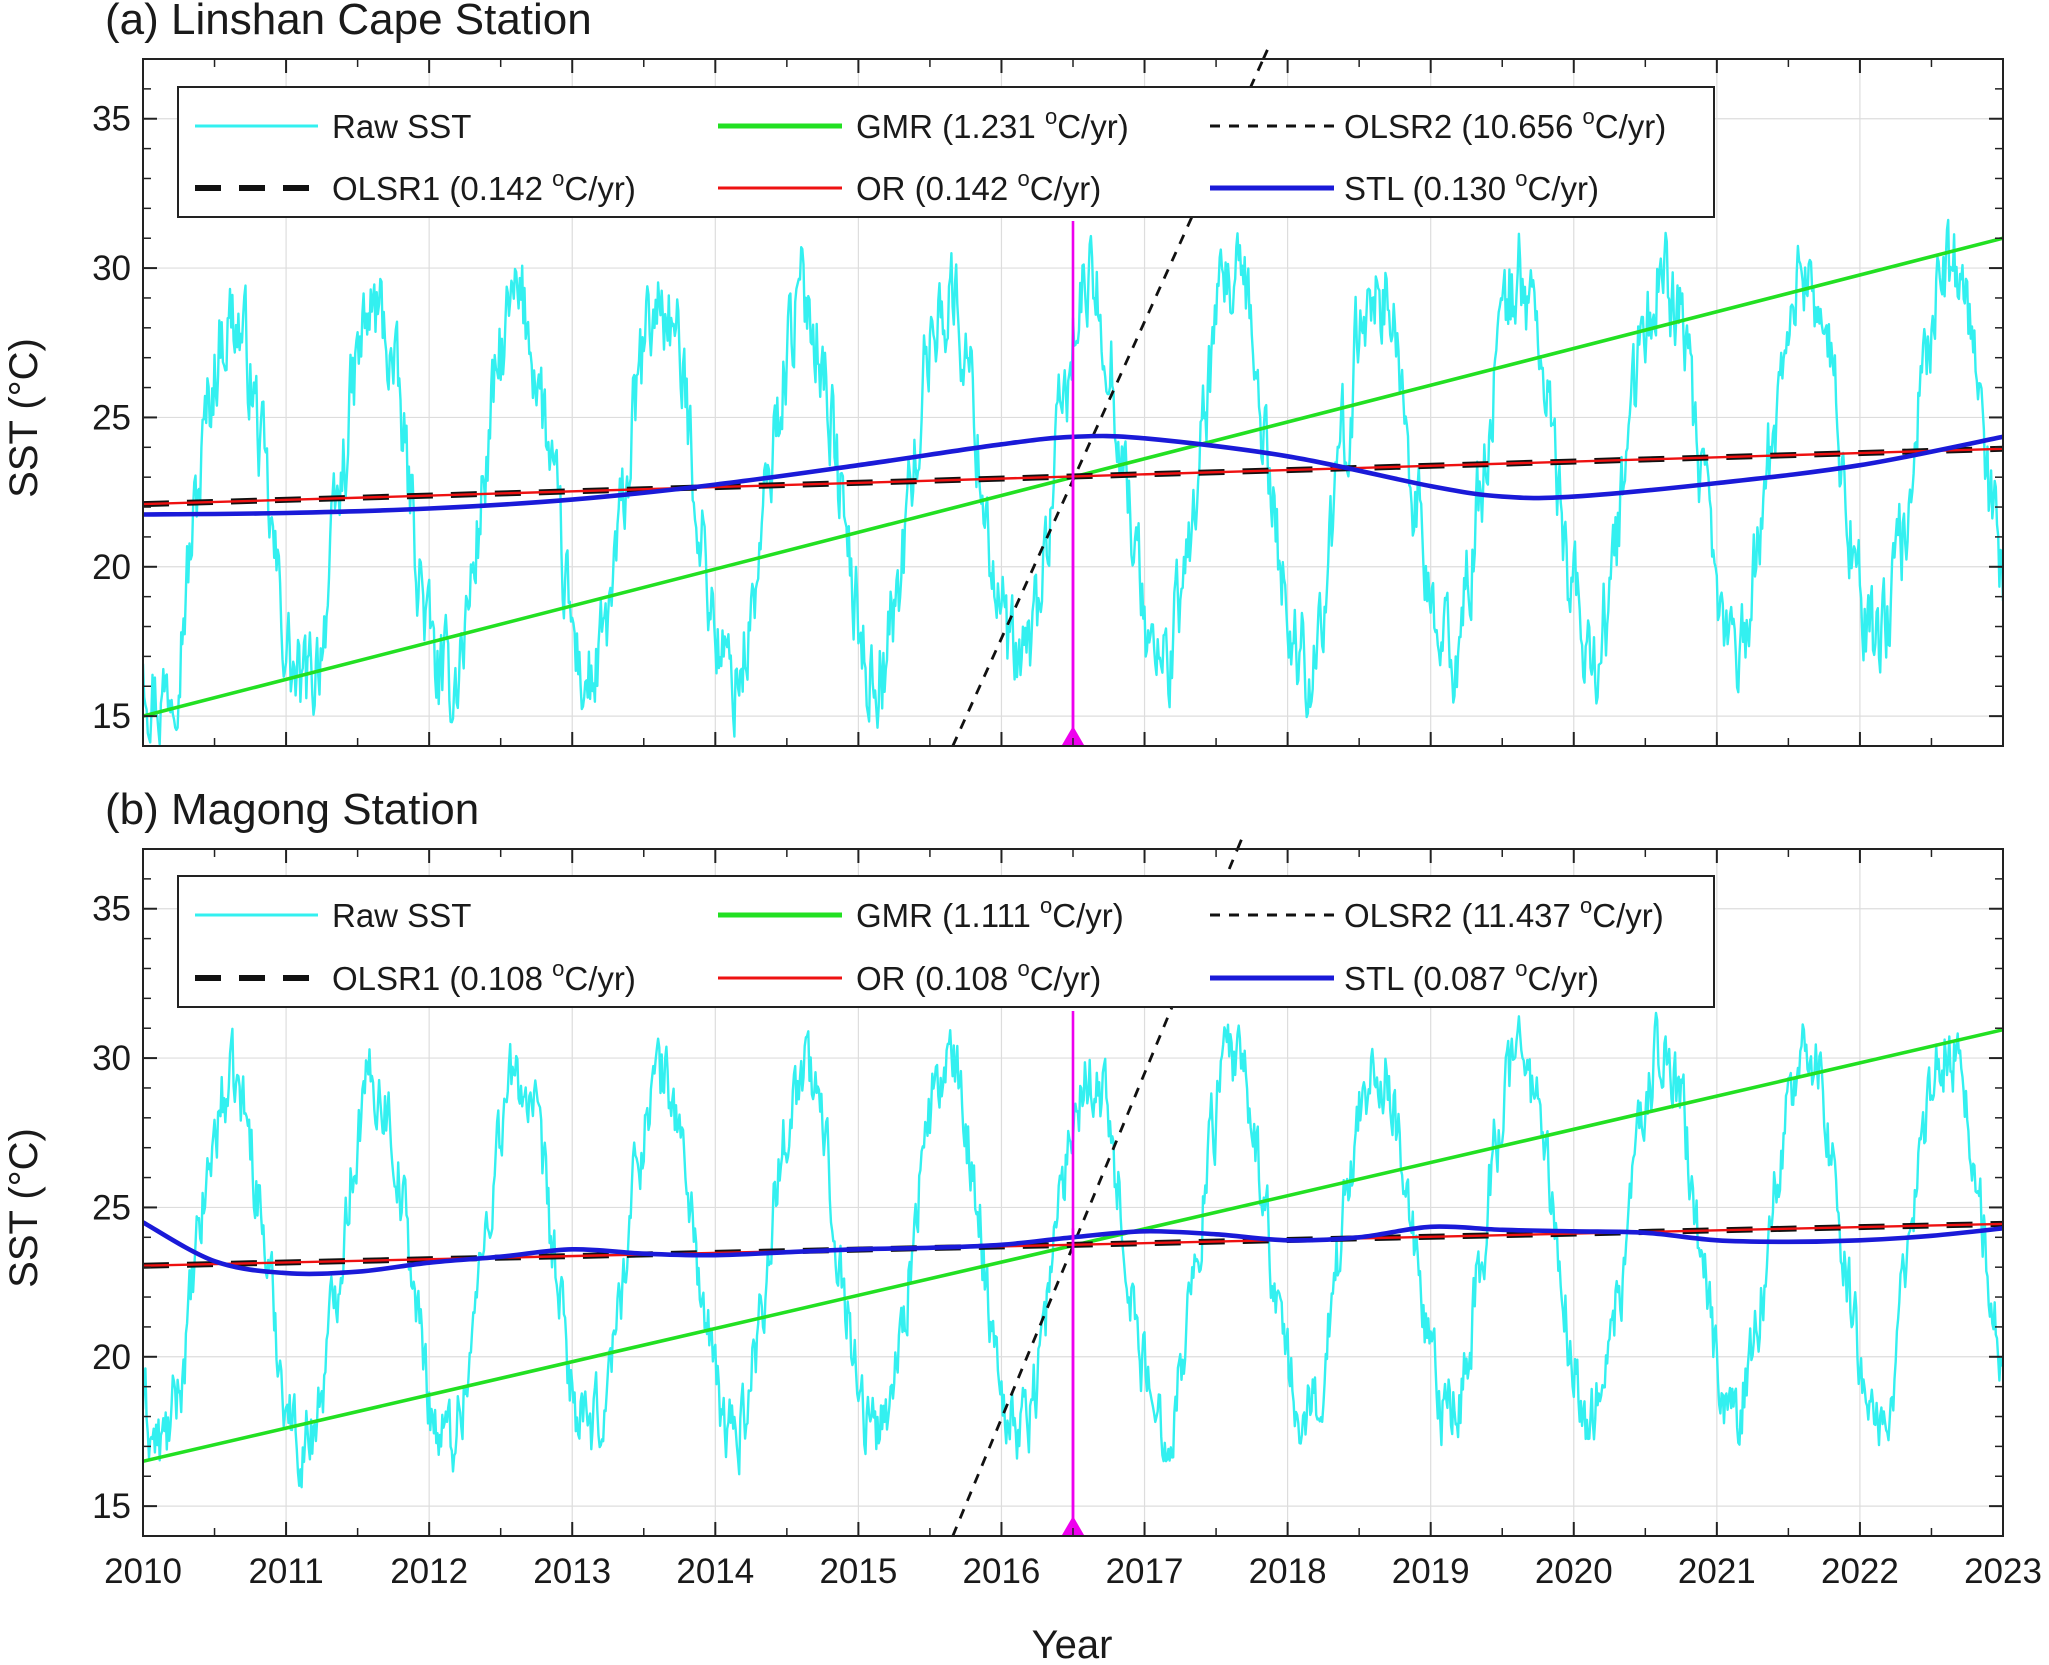  Describe the element at coordinates (501, 188) in the screenshot. I see `legend-olsr1-value: 0.142` at that location.